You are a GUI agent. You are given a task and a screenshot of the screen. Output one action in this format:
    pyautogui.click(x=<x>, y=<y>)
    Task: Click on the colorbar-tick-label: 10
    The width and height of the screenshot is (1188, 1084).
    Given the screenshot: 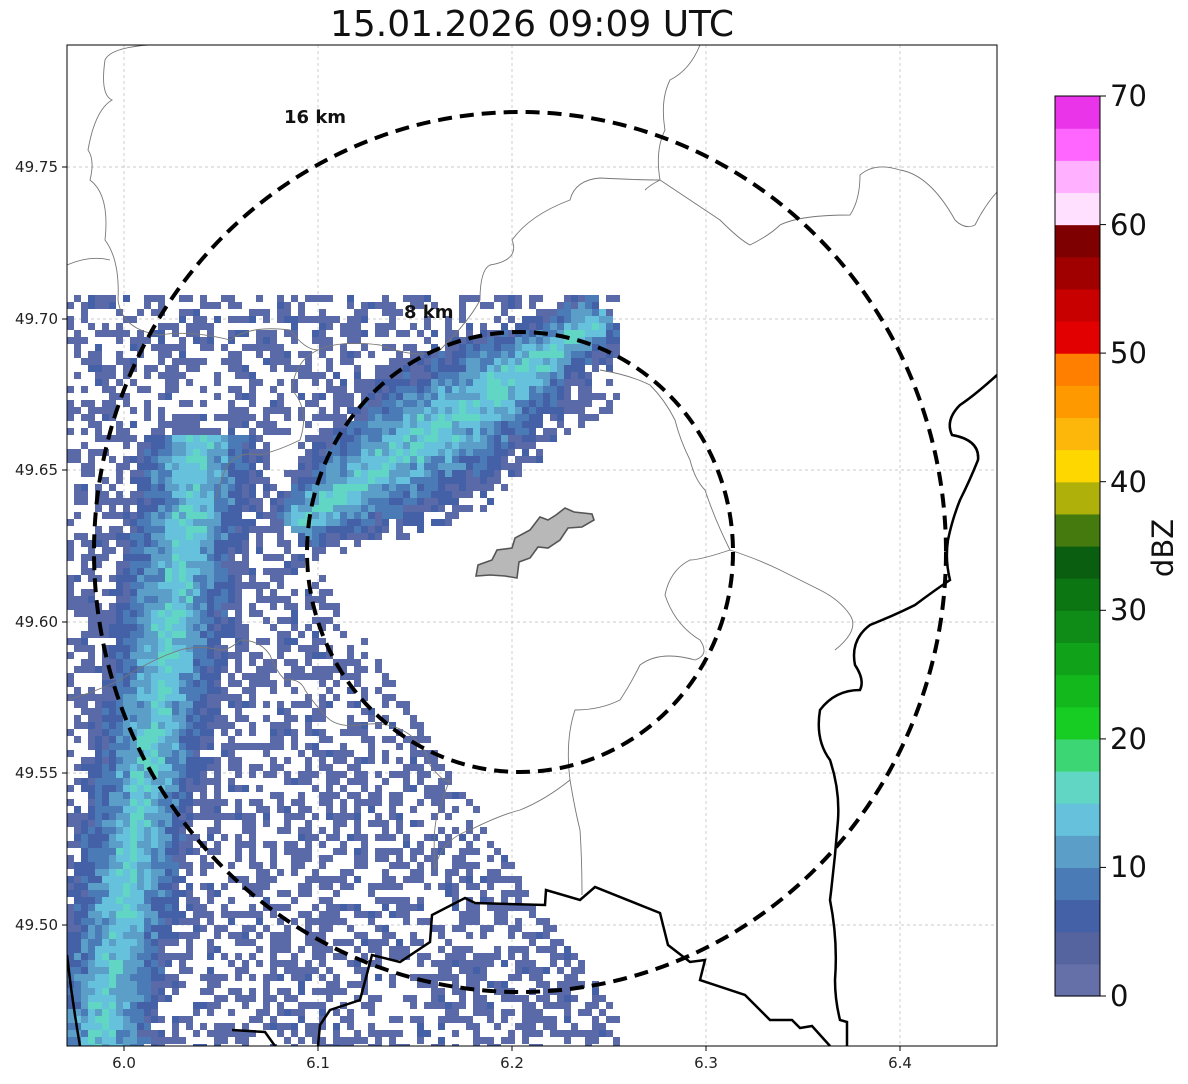 What is the action you would take?
    pyautogui.click(x=1128, y=867)
    